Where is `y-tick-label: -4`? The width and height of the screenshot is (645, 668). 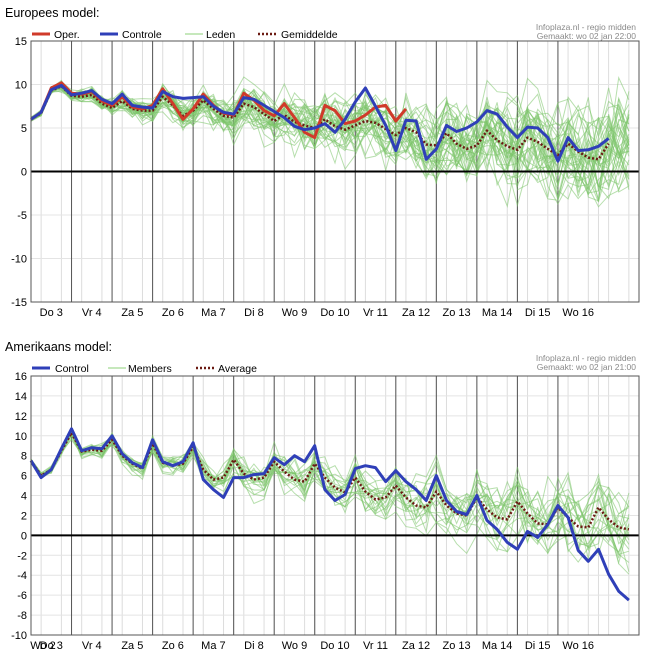 y-tick-label: -4 is located at coordinates (22, 576).